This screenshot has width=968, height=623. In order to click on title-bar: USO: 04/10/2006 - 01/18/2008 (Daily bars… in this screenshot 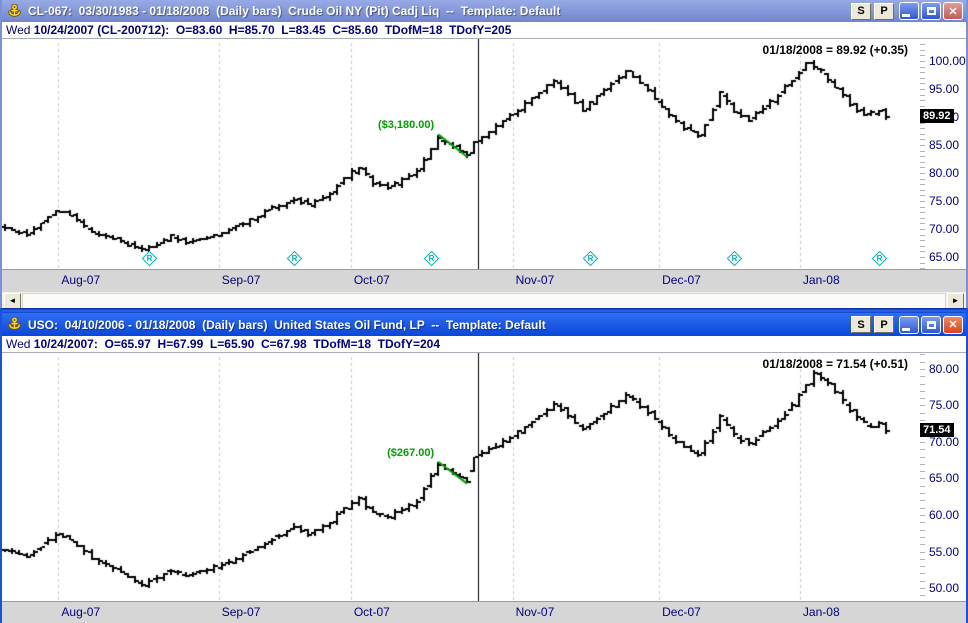, I will do `click(484, 324)`.